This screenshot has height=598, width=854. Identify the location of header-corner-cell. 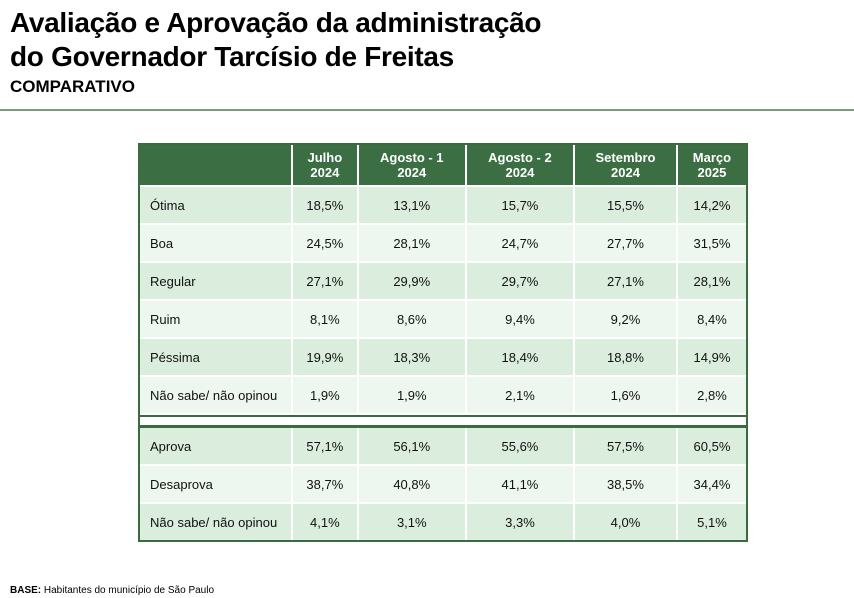
(216, 166).